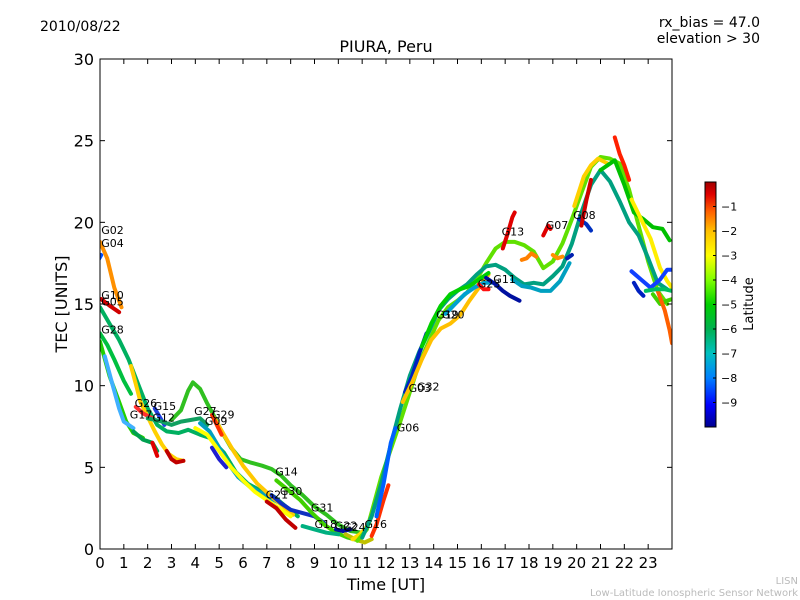 Image resolution: width=800 pixels, height=600 pixels. I want to click on x-tick-label: 1, so click(124, 563).